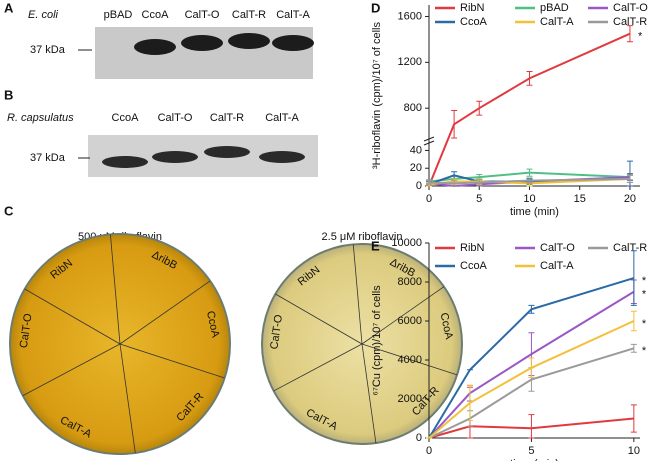 The image size is (657, 461). Describe the element at coordinates (410, 282) in the screenshot. I see `y-tick-label: 8000` at that location.